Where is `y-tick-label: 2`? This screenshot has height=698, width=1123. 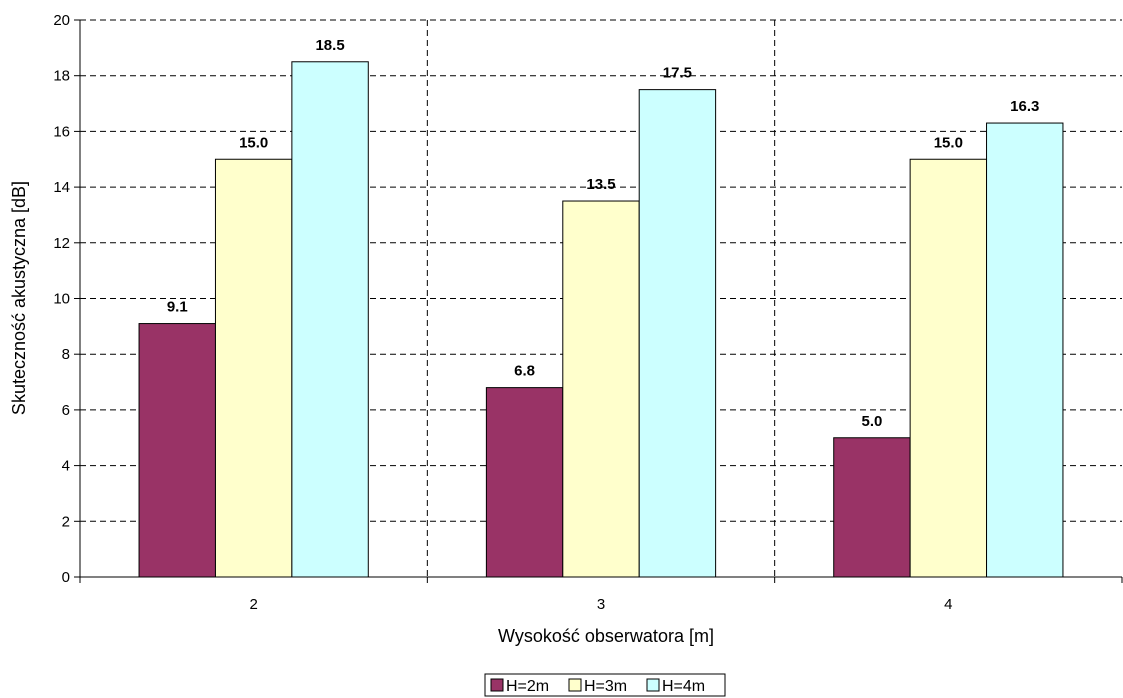
y-tick-label: 2 is located at coordinates (66, 521).